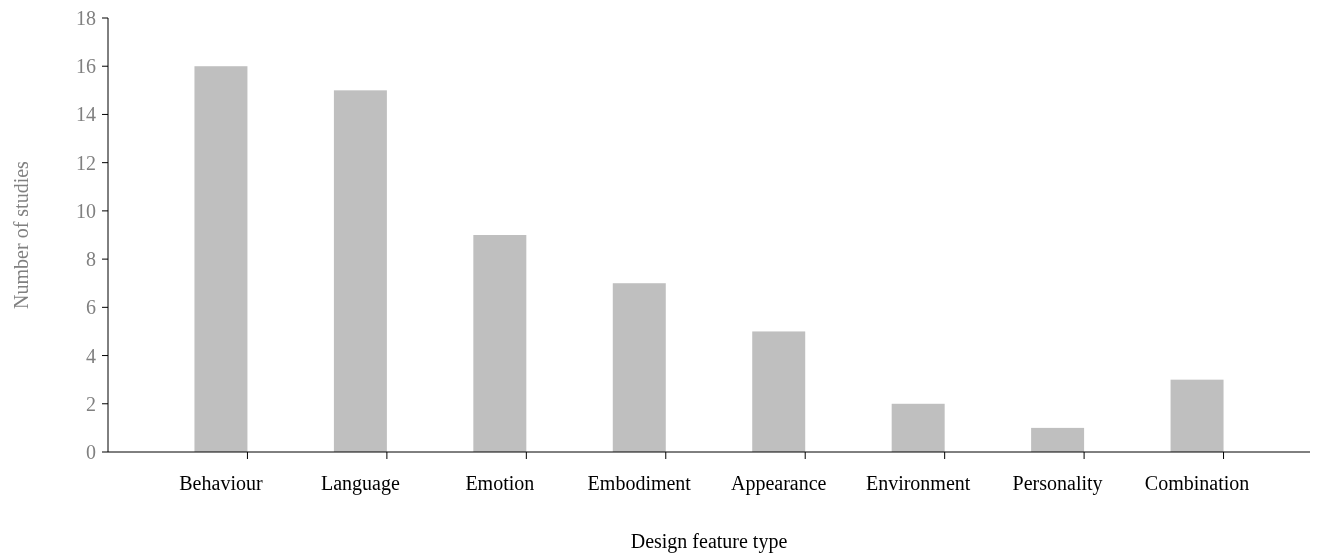 The image size is (1320, 558). I want to click on x-tick-label: Embodiment, so click(639, 483).